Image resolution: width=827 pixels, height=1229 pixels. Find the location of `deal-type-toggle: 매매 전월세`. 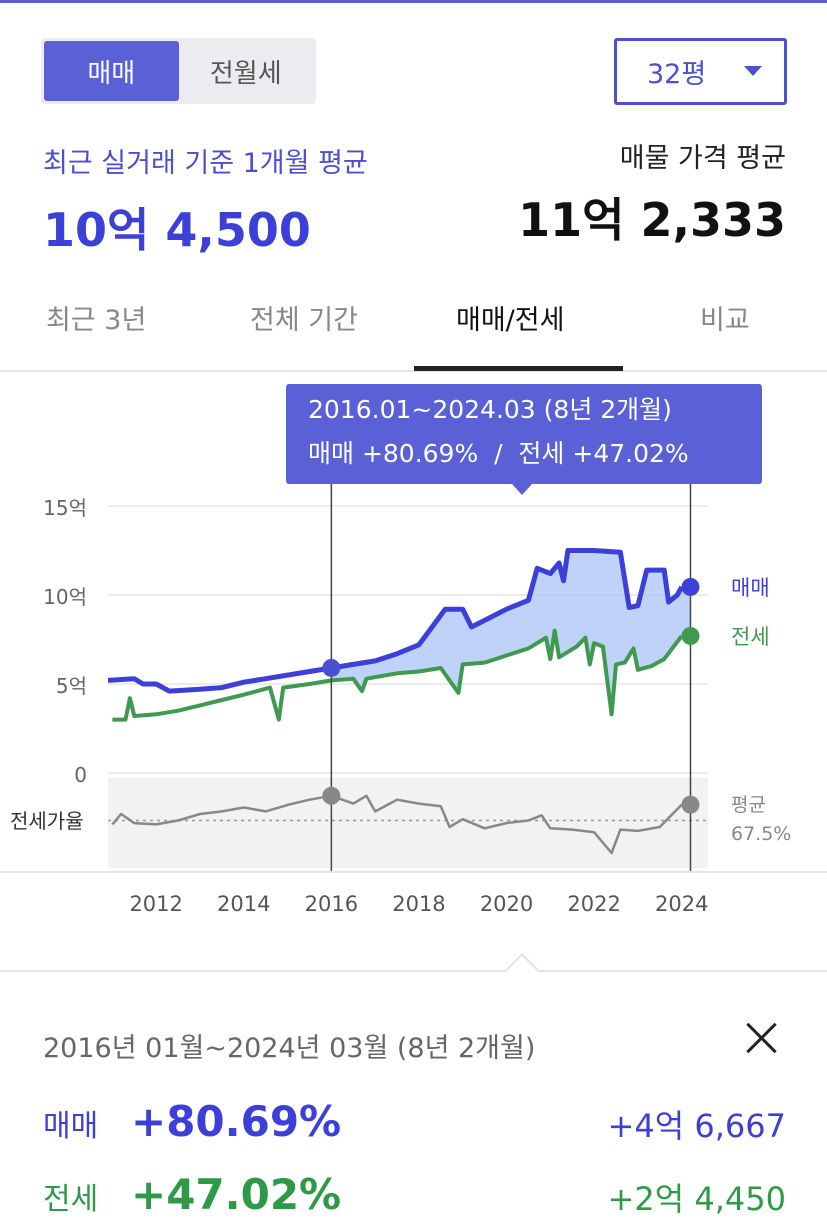

deal-type-toggle: 매매 전월세 is located at coordinates (178, 71).